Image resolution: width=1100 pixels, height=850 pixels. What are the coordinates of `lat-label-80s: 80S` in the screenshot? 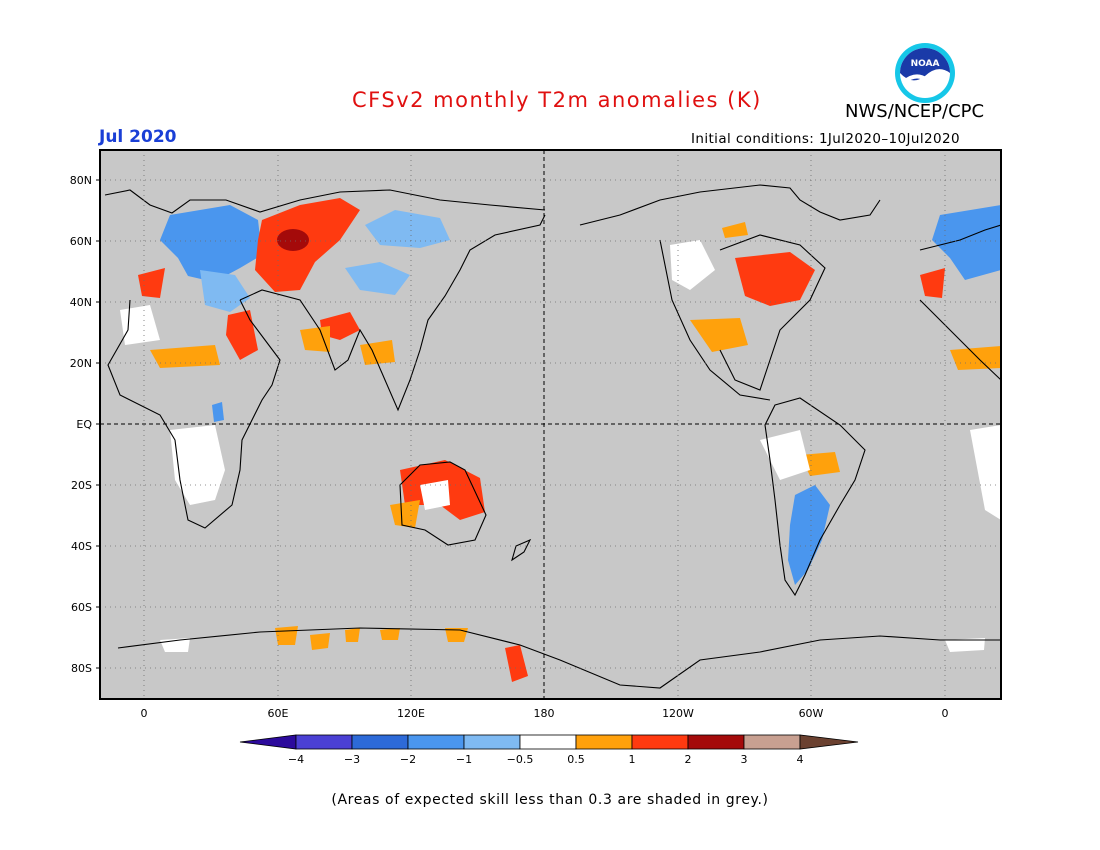 It's located at (81, 668).